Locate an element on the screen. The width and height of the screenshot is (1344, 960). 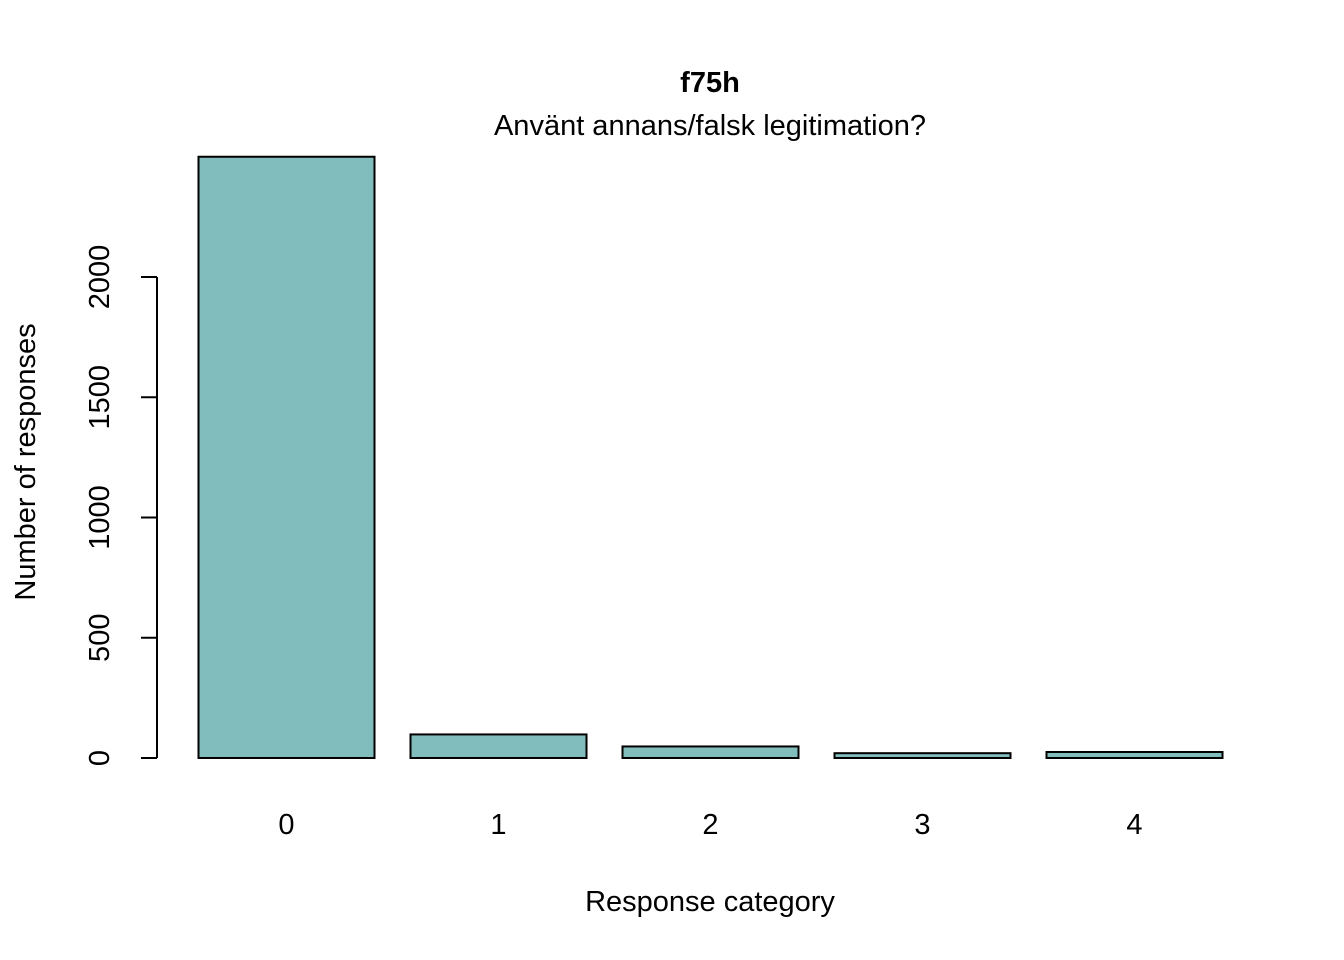
y-tick-label: 0 is located at coordinates (100, 758).